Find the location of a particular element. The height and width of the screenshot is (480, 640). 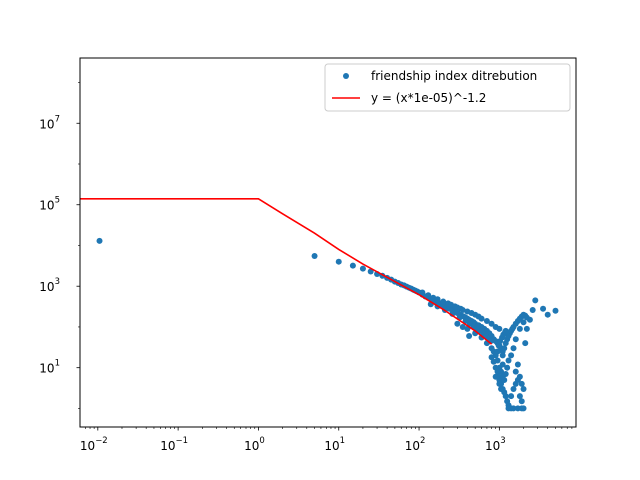

x-tick-label: 10¹ is located at coordinates (334, 444).